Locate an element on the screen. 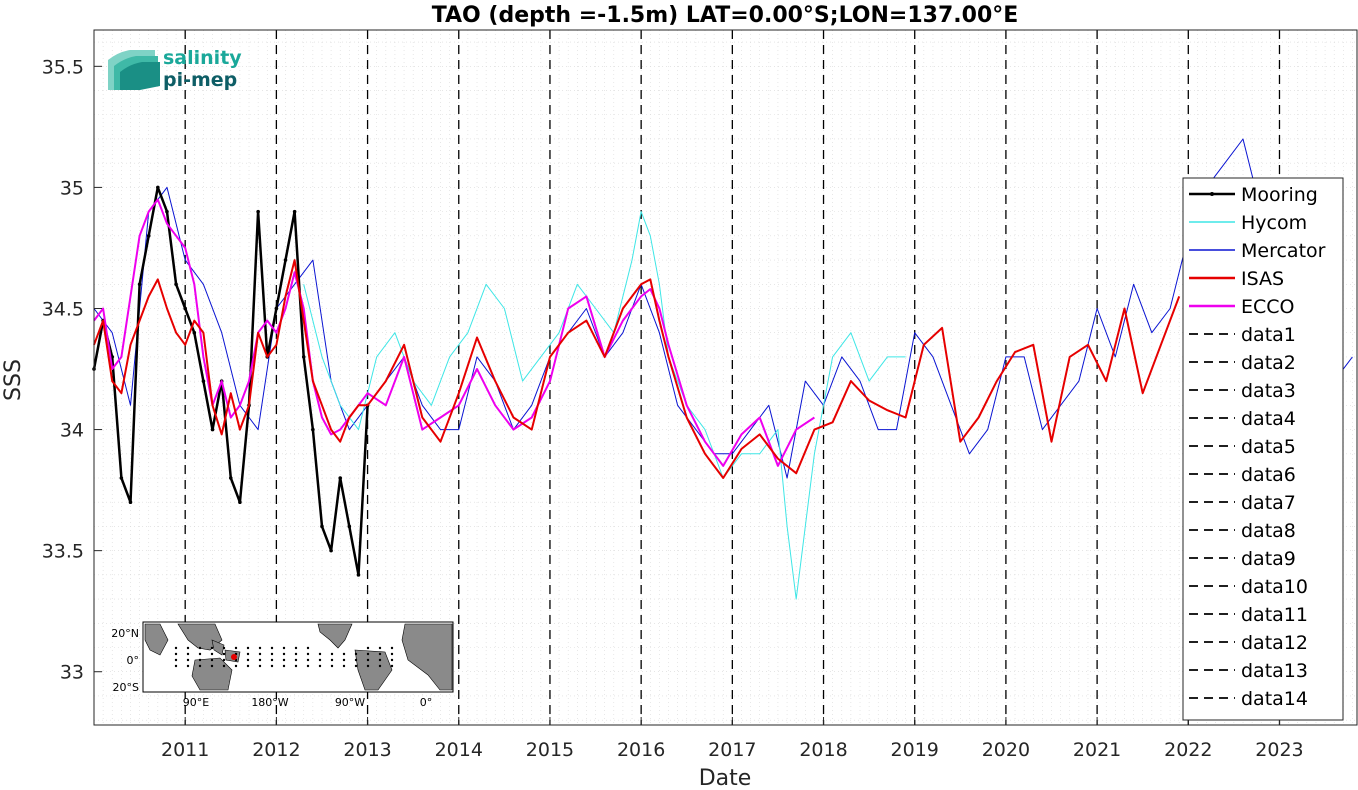 This screenshot has height=790, width=1358. y-axis-label: SSS is located at coordinates (13, 380).